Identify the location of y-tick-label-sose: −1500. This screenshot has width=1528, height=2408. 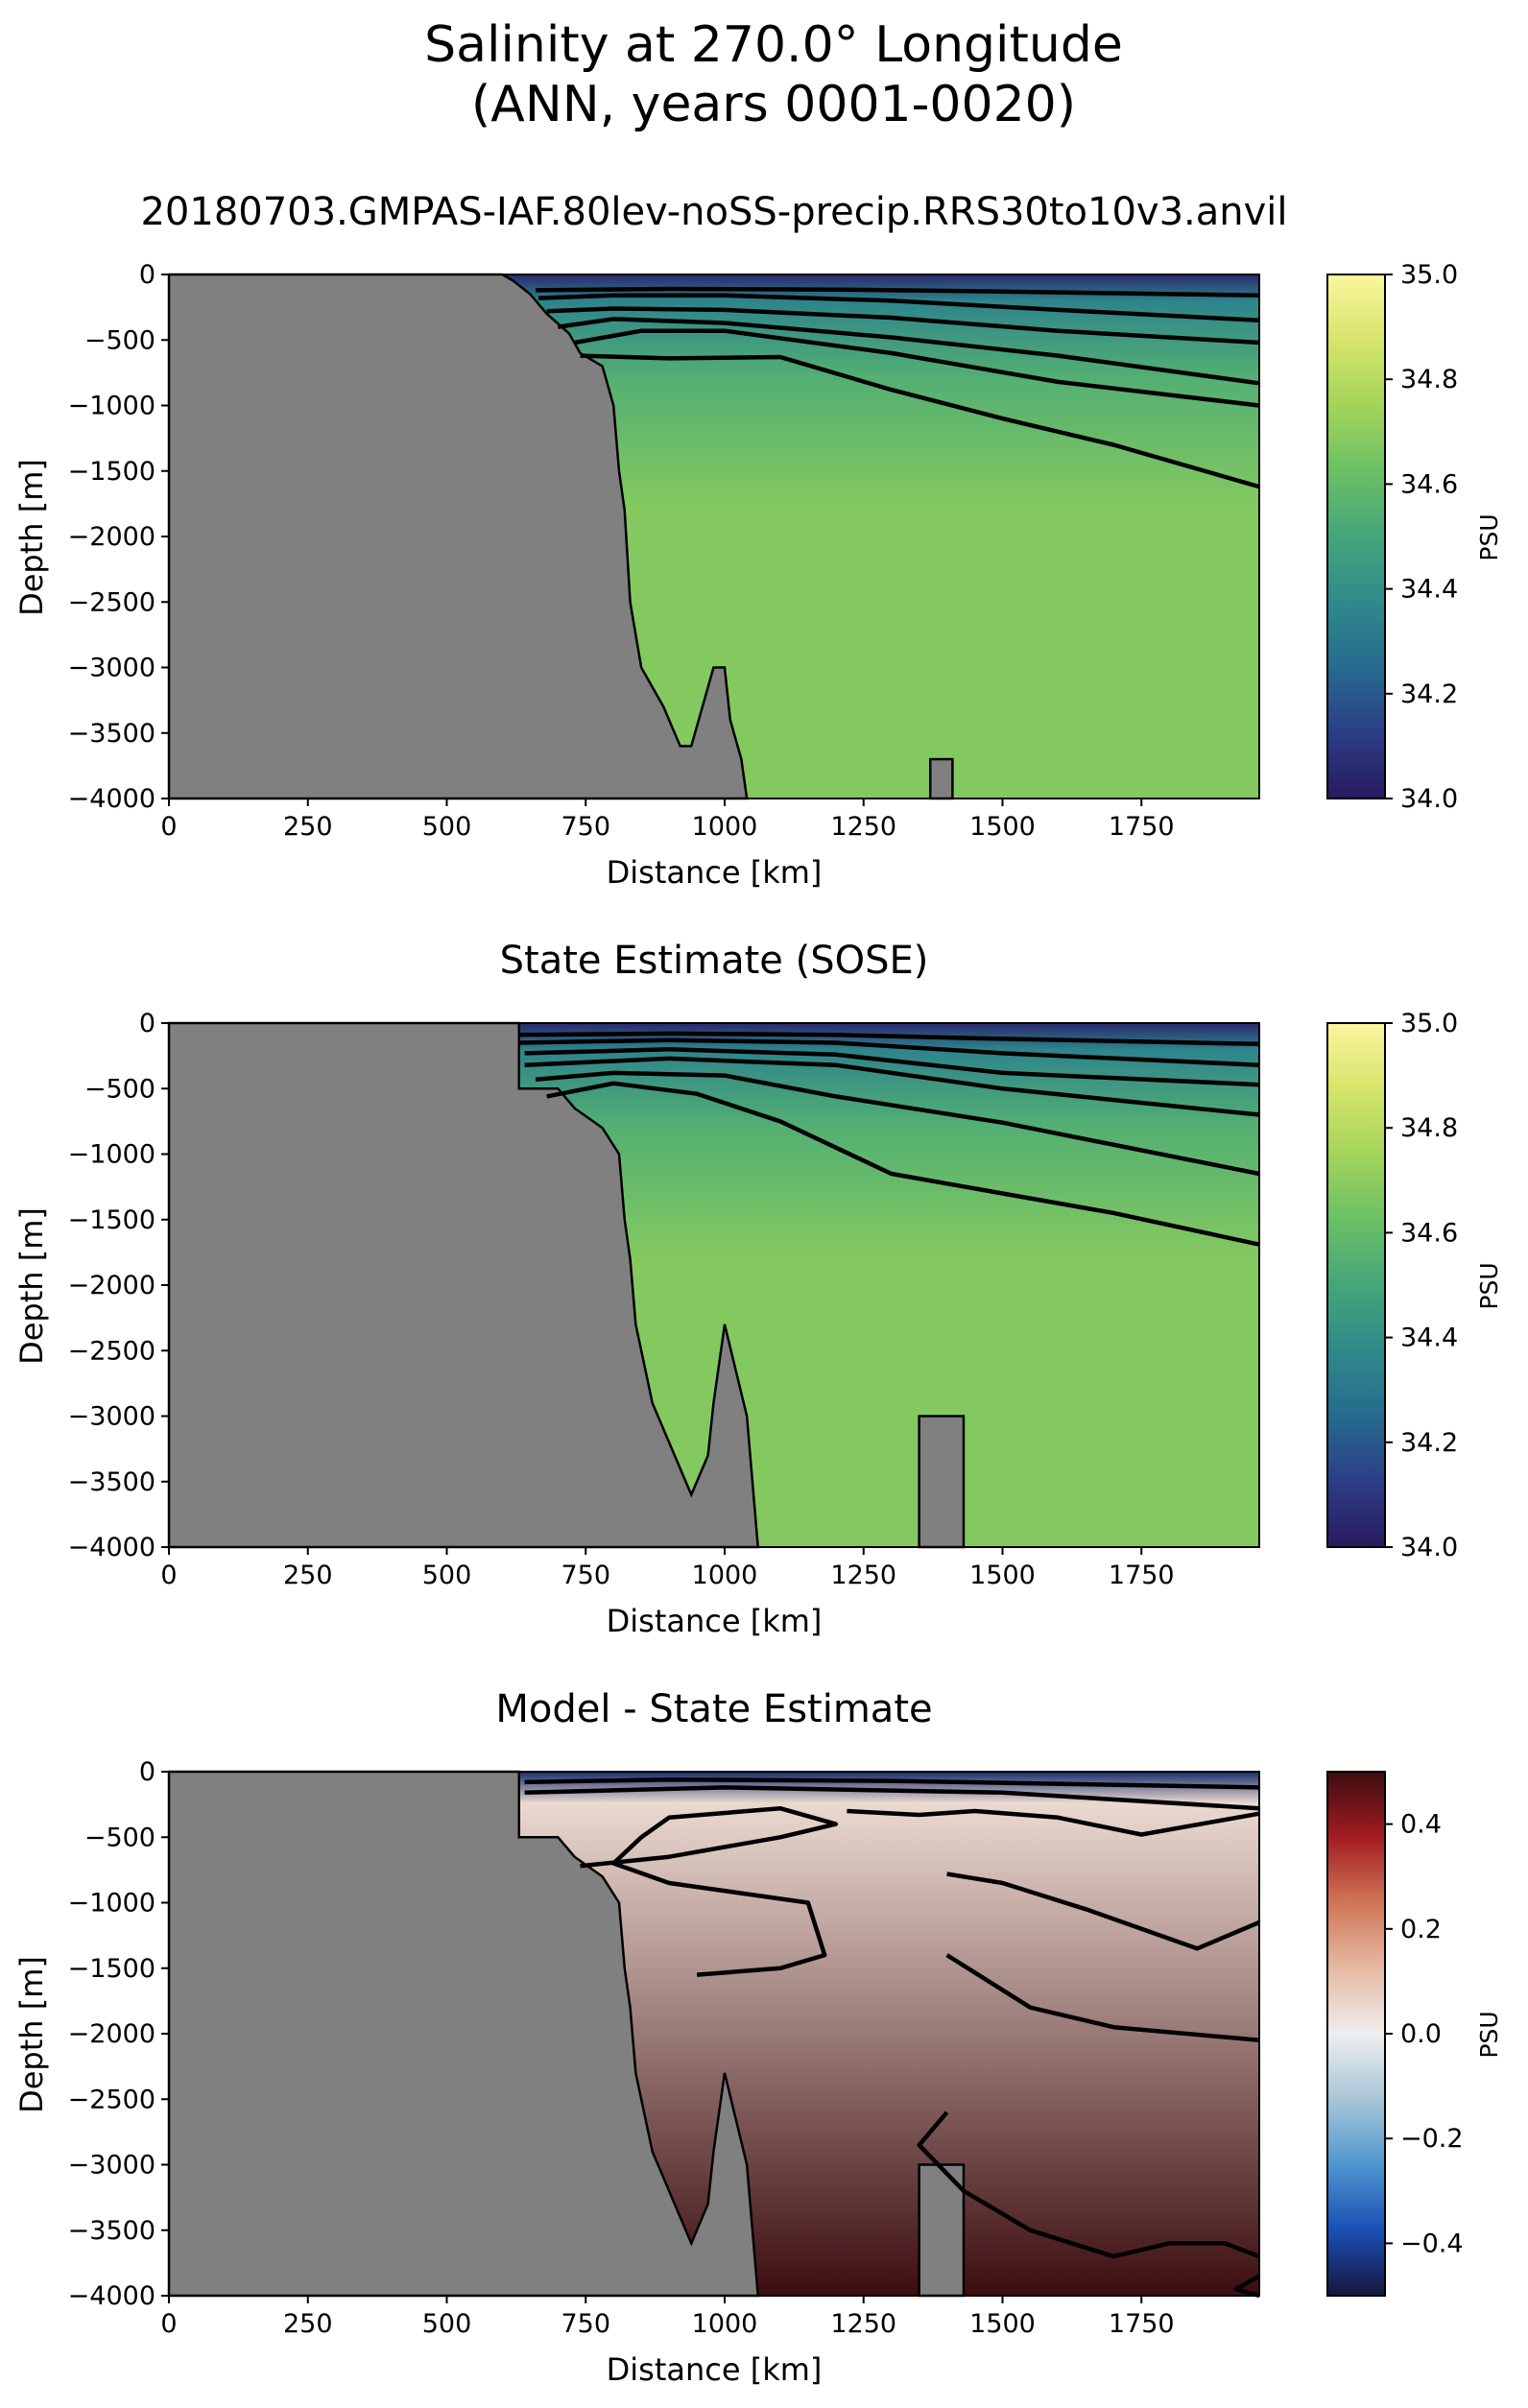
(112, 1220).